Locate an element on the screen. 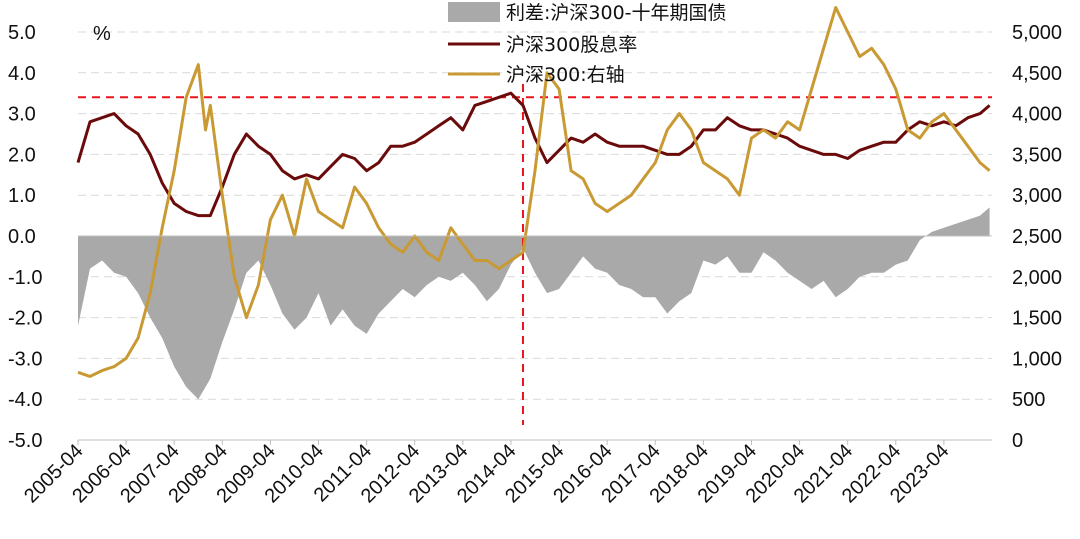  y-left-tick-label: -4.0 is located at coordinates (25, 400).